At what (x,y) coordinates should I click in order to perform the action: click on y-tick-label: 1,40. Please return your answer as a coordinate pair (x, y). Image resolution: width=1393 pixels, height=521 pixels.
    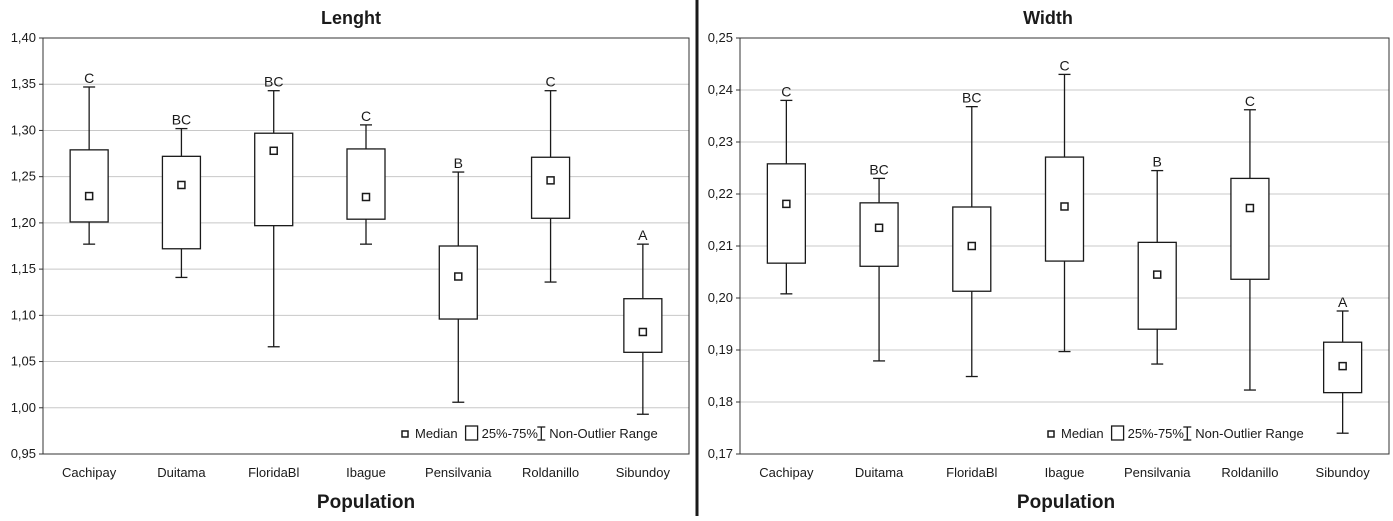
    Looking at the image, I should click on (23, 37).